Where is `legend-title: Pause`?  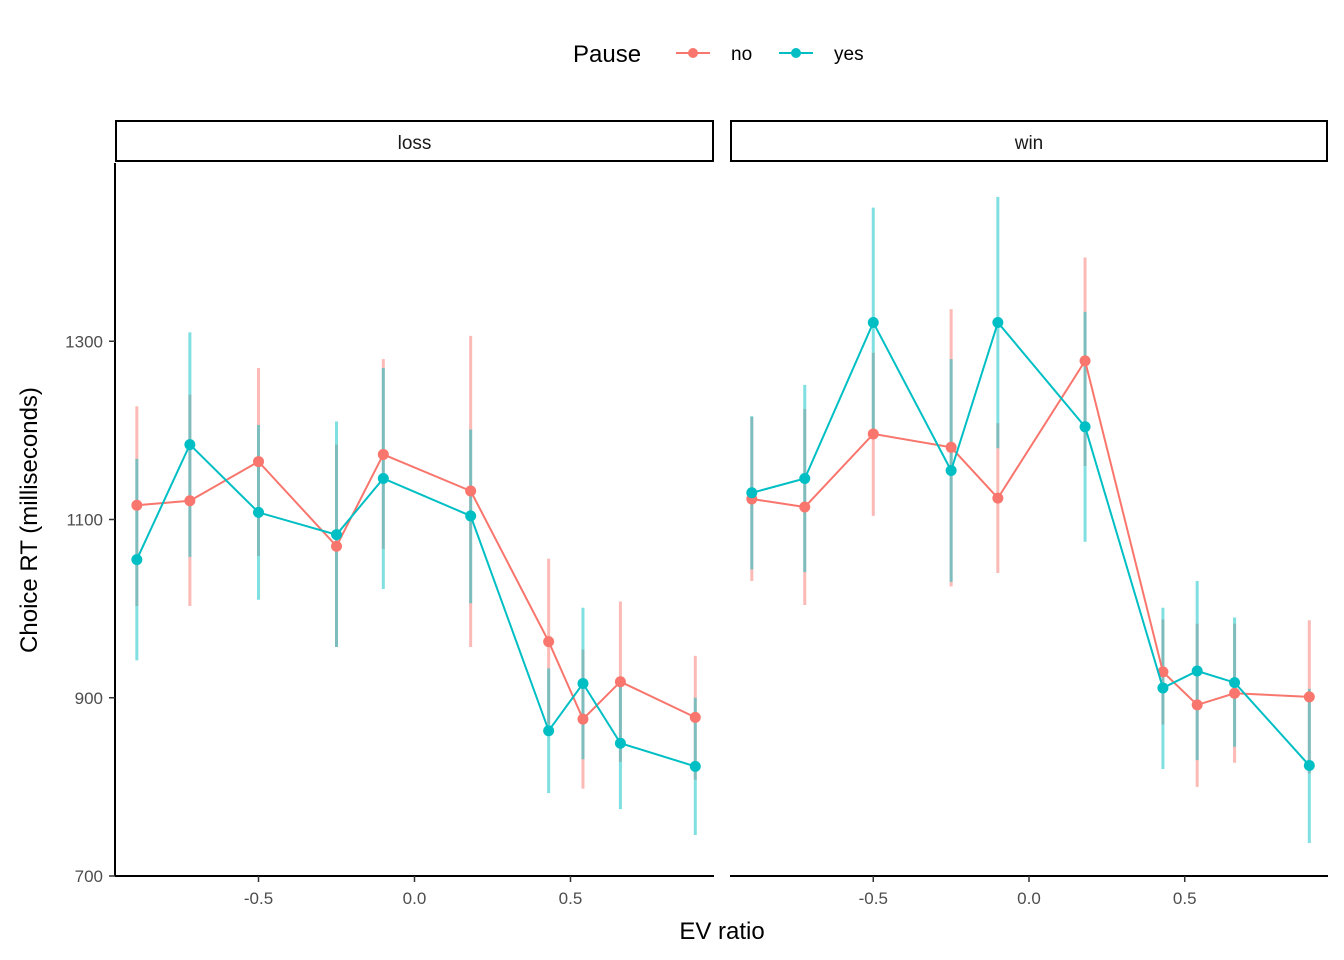 legend-title: Pause is located at coordinates (607, 54).